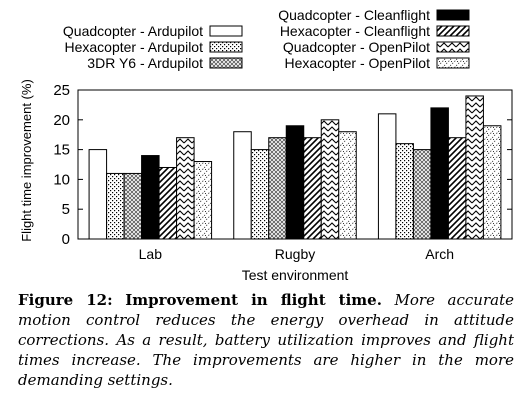 This screenshot has width=528, height=407. I want to click on legend-label: Quadcopter - Cleanflight, so click(354, 15).